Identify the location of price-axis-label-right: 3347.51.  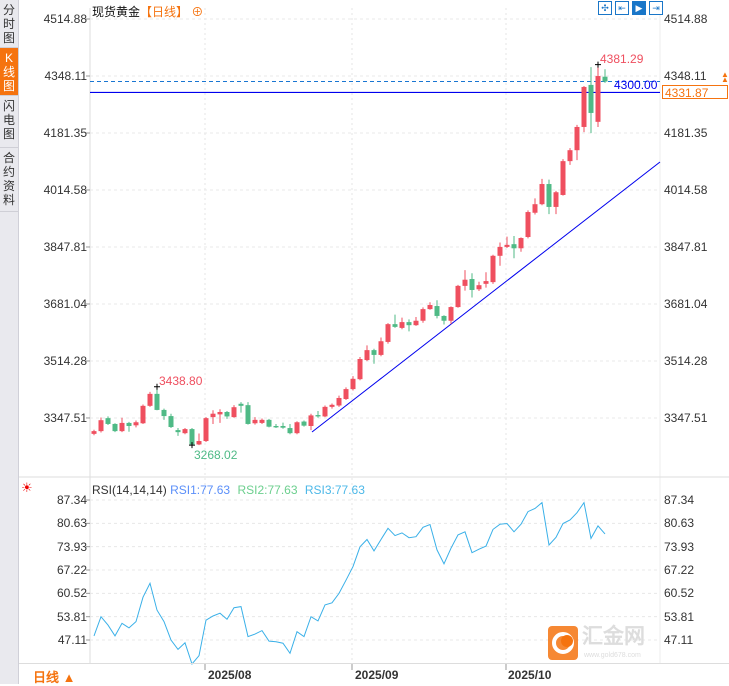
(685, 418).